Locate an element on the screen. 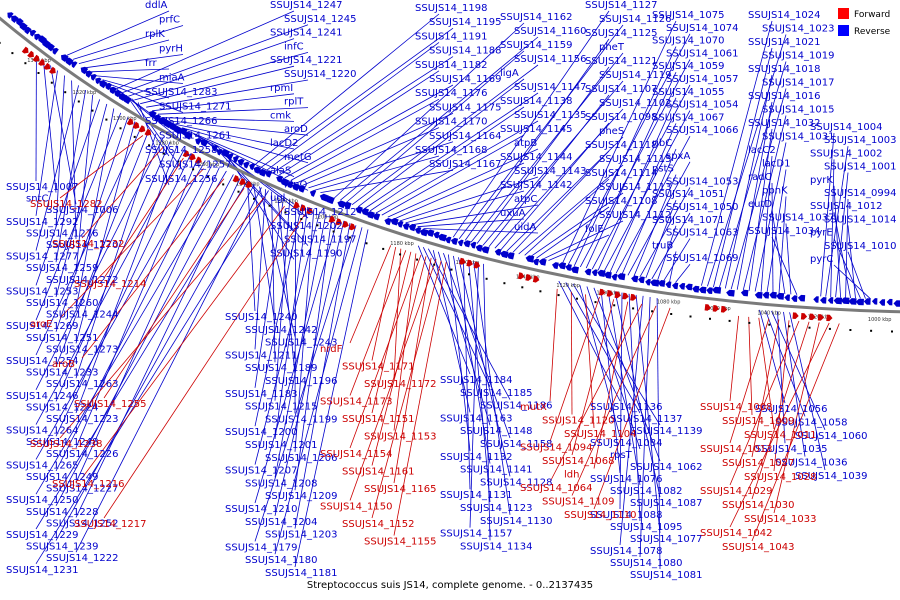  axis-tick-label: 1320 kbp is located at coordinates (85, 93).